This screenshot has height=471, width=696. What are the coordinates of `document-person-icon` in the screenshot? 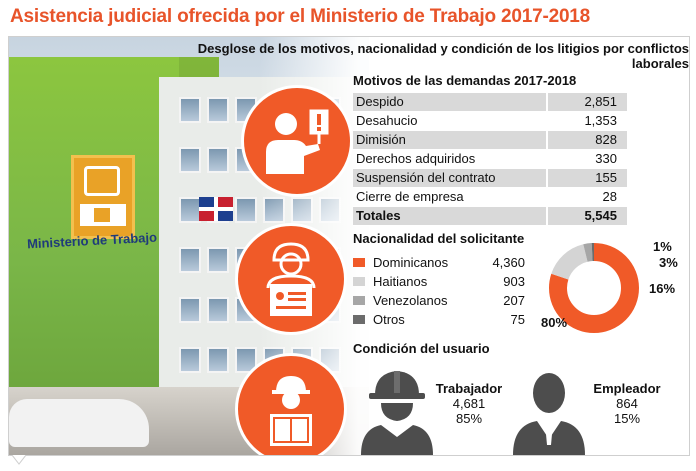 It's located at (291, 279).